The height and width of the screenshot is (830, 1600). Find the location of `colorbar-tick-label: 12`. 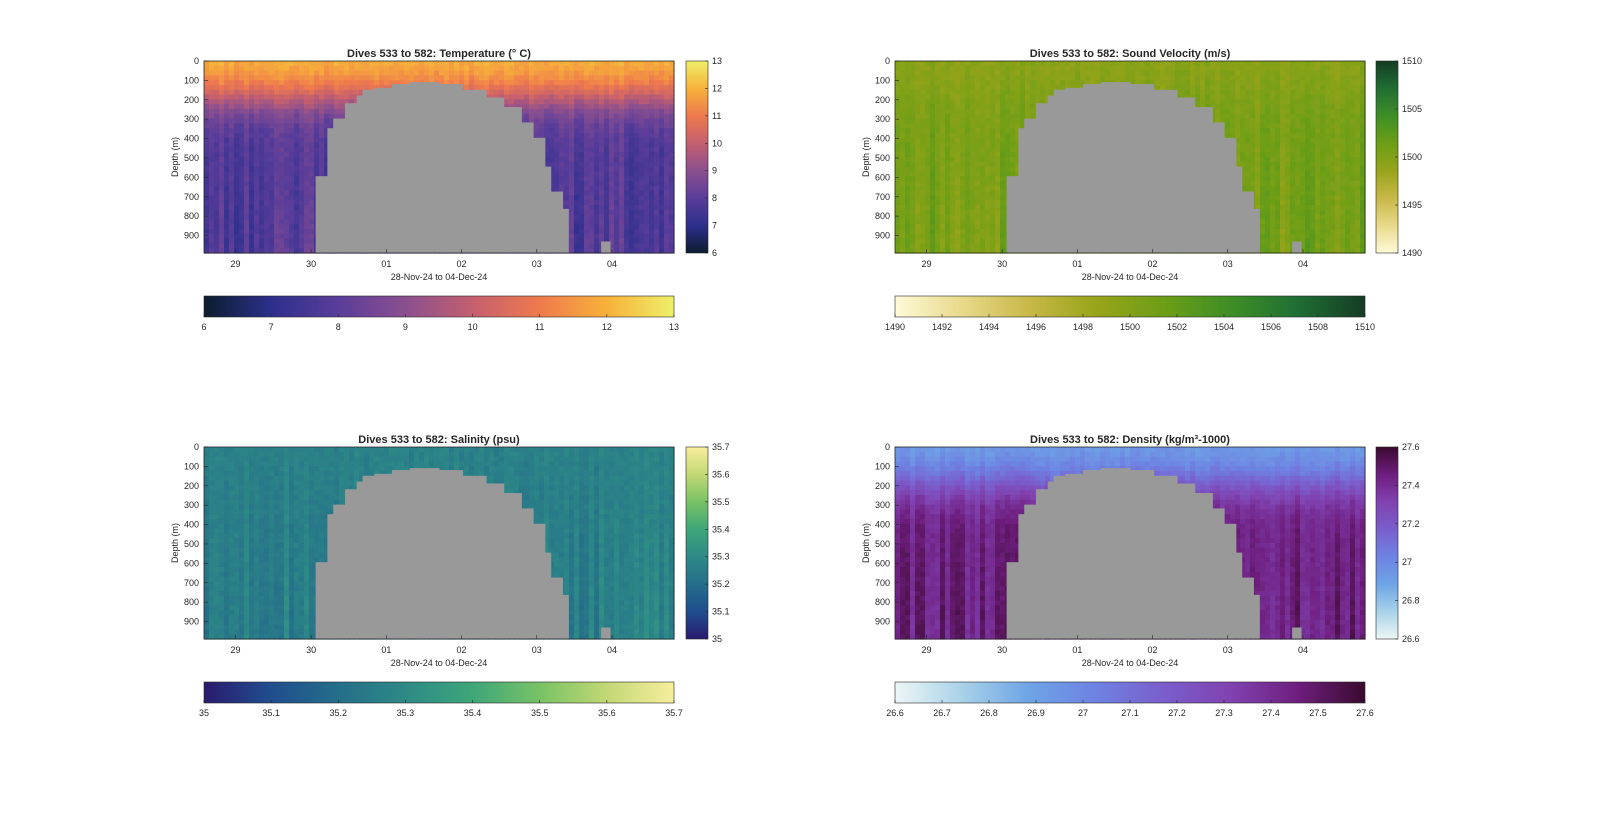

colorbar-tick-label: 12 is located at coordinates (717, 88).